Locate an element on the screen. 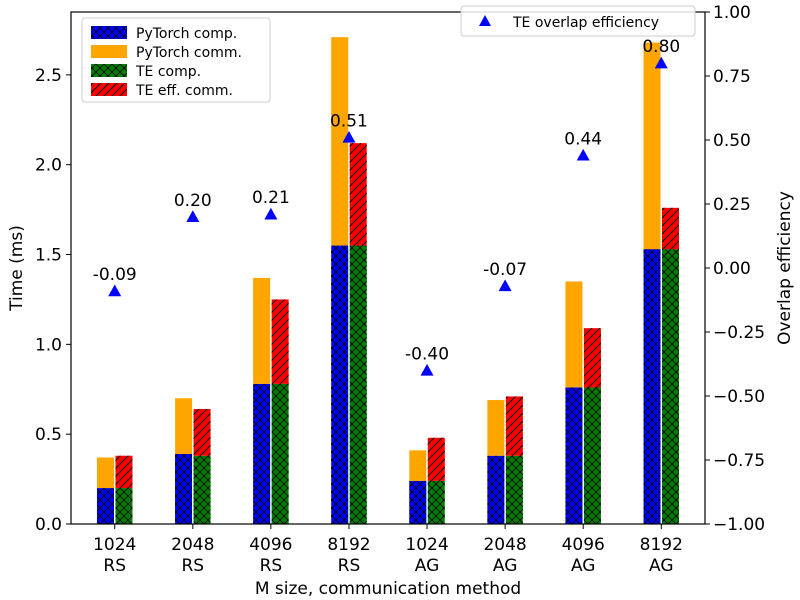  y-axis-title: Time (ms) is located at coordinates (17, 268).